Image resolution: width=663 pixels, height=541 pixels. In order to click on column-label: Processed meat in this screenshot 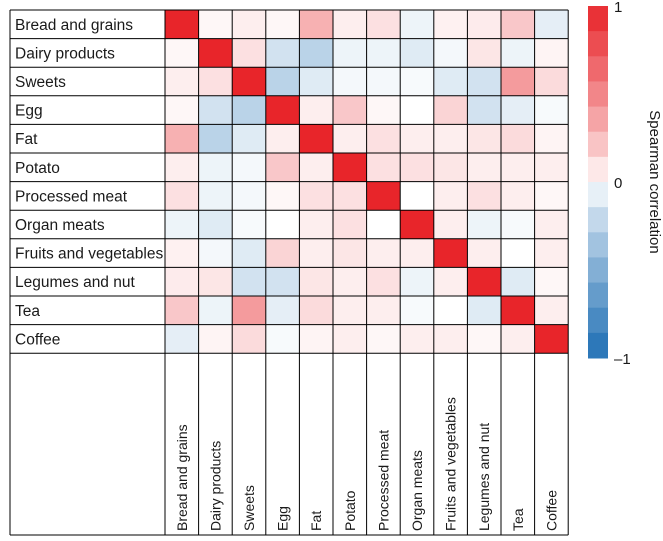, I will do `click(383, 480)`.